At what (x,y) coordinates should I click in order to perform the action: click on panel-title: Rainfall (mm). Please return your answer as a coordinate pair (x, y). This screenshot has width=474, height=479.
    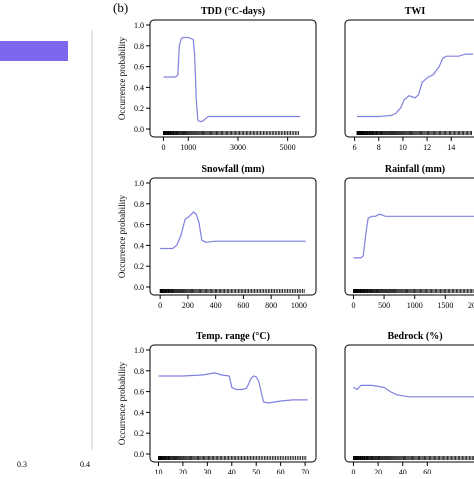
    Looking at the image, I should click on (415, 169).